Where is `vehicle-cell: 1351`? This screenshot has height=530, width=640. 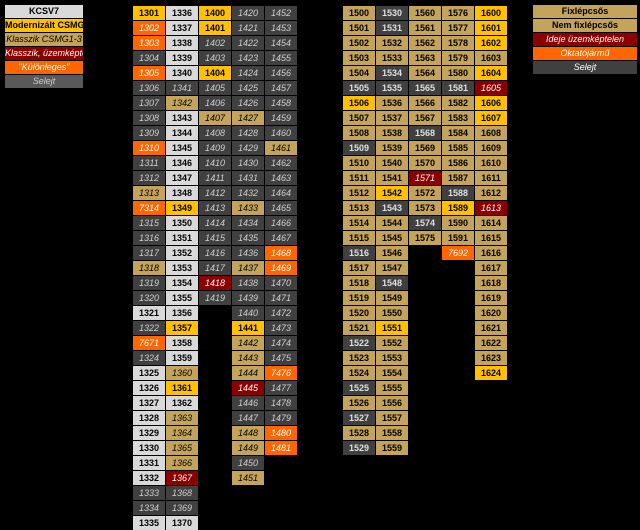
vehicle-cell: 1351 is located at coordinates (182, 238).